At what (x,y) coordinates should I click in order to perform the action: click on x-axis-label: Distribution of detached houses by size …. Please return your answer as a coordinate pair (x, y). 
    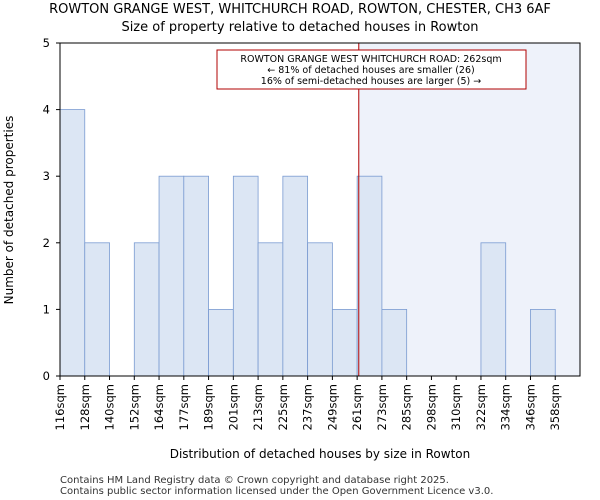
    Looking at the image, I should click on (320, 454).